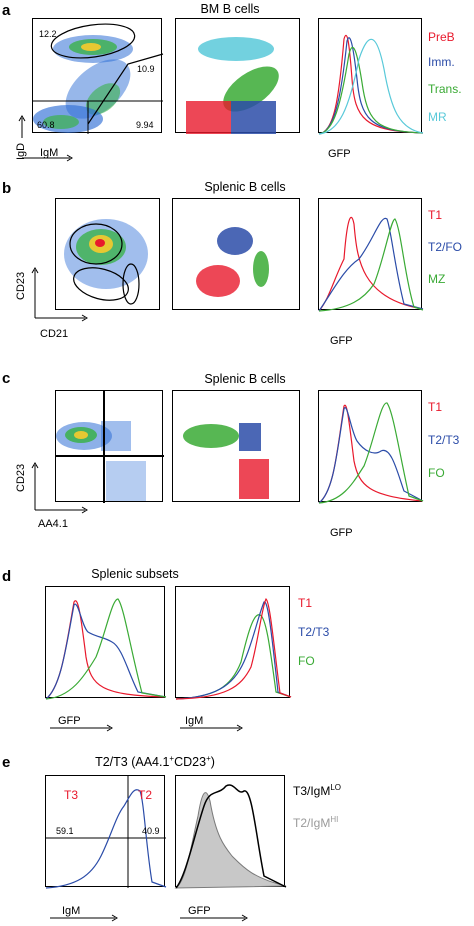 The width and height of the screenshot is (474, 926). What do you see at coordinates (230, 836) in the screenshot?
I see `panel-e-hist-right-svg` at bounding box center [230, 836].